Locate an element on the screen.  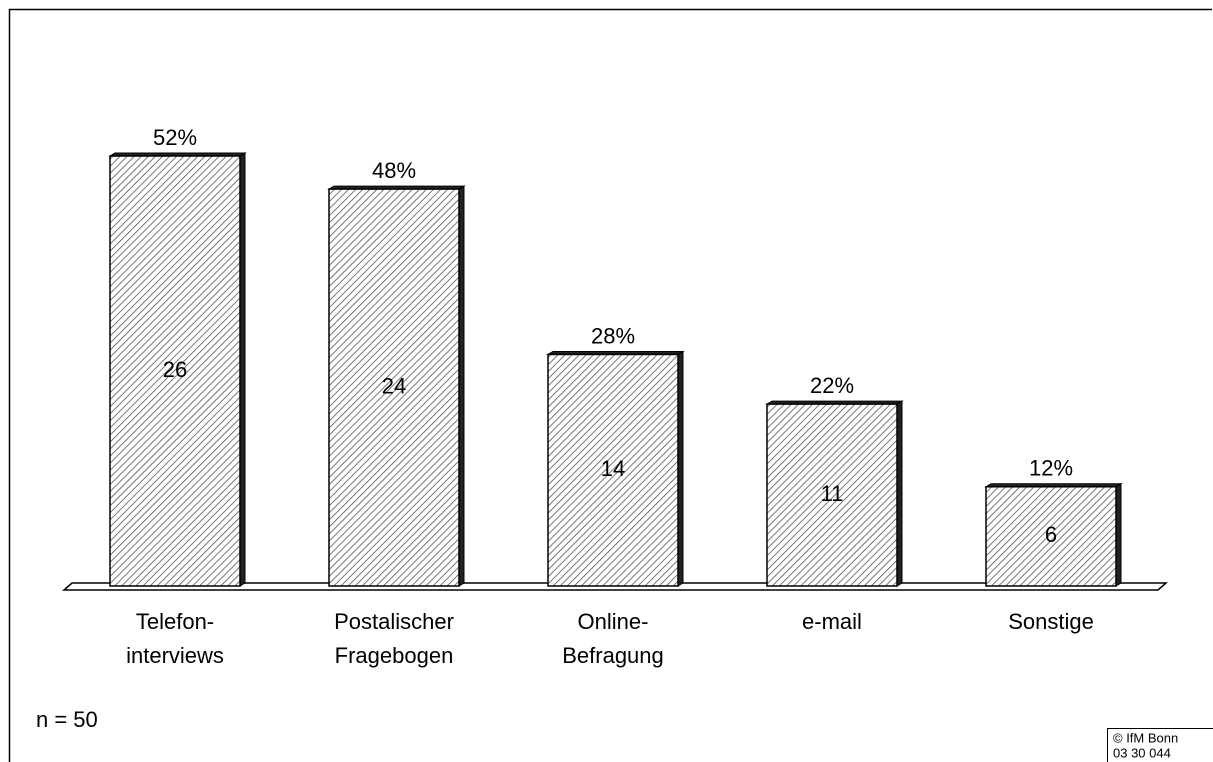
value-label: 12% is located at coordinates (1051, 468).